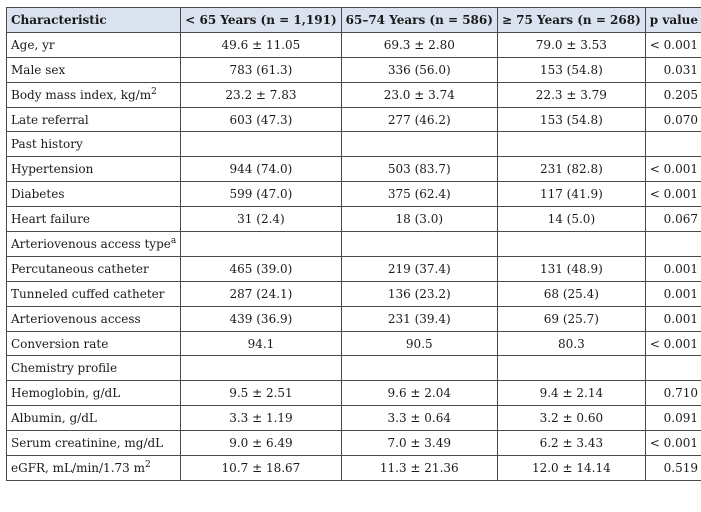 The height and width of the screenshot is (512, 701). Describe the element at coordinates (261, 268) in the screenshot. I see `value-under-65: 465 (39.0)` at that location.